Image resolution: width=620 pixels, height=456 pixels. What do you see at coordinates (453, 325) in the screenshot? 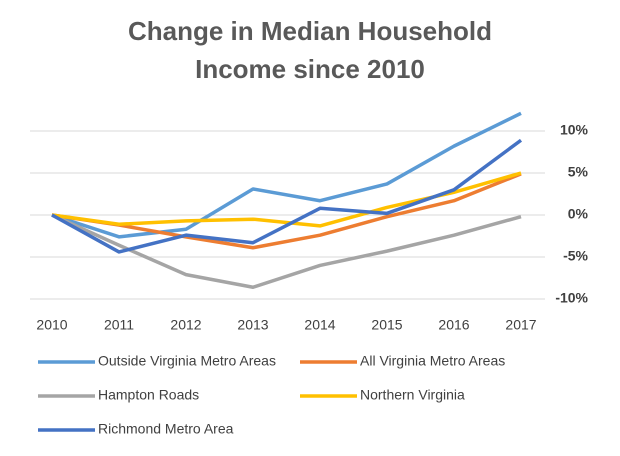
I see `x-tick-label: 2016` at bounding box center [453, 325].